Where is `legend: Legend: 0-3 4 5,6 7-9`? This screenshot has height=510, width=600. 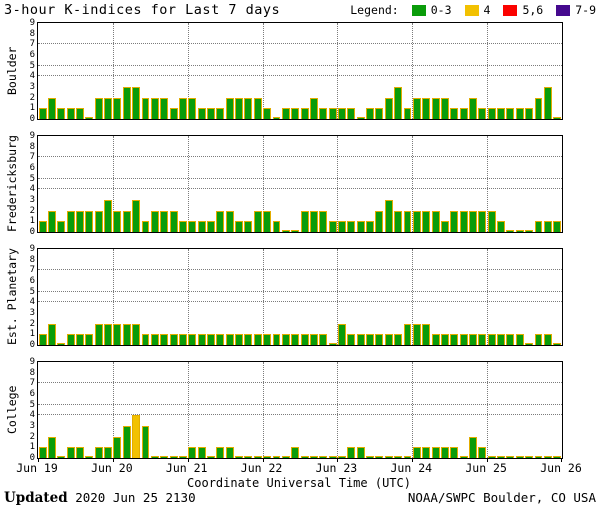
legend: Legend: 0-3 4 5,6 7-9 is located at coordinates (473, 10).